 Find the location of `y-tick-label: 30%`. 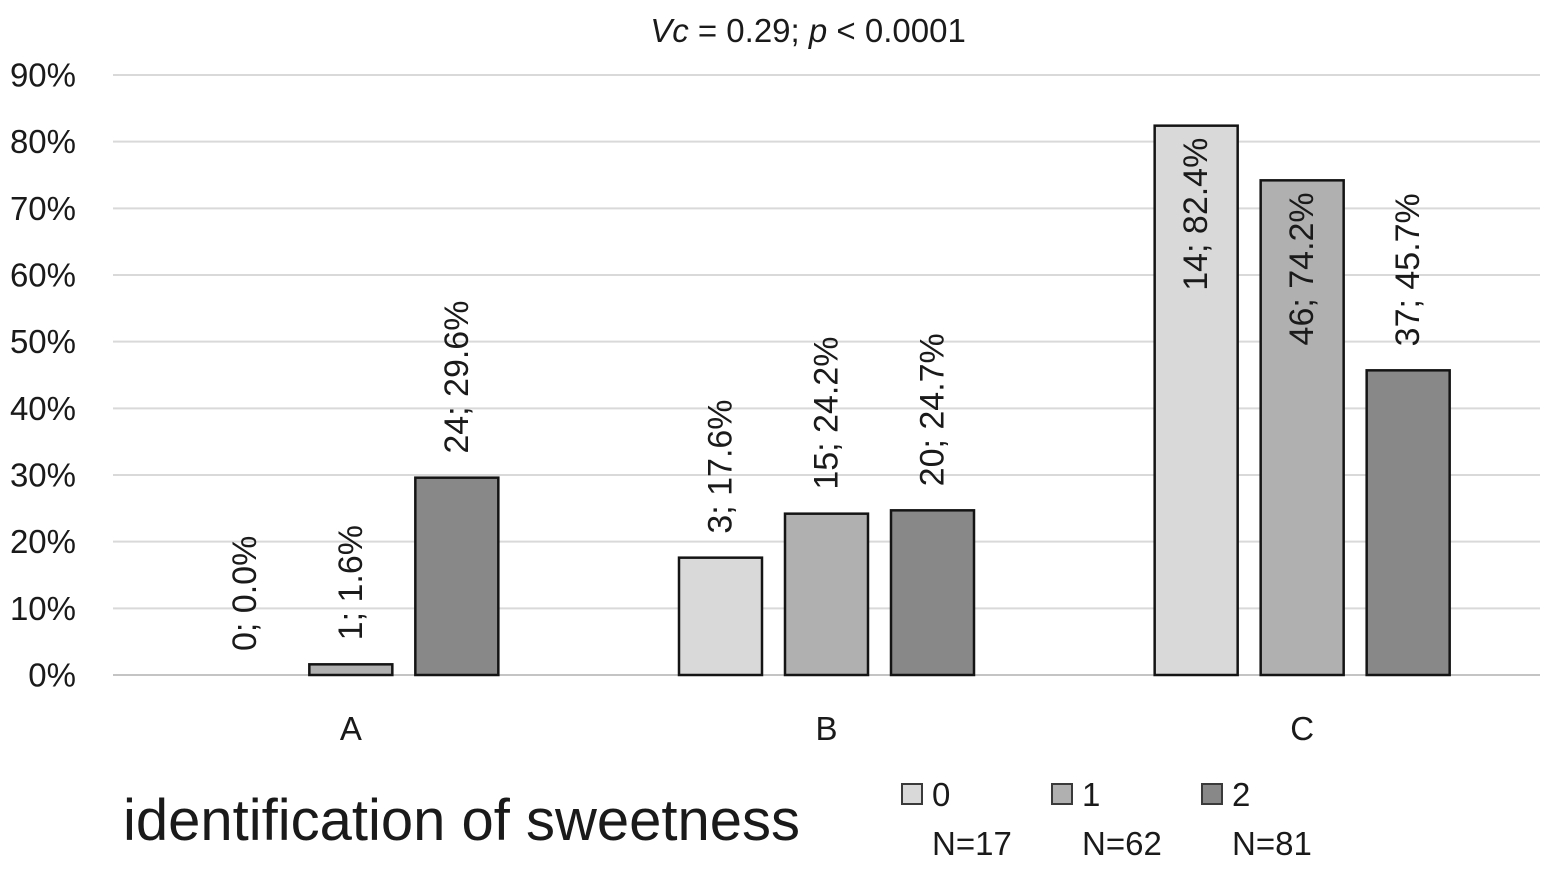

y-tick-label: 30% is located at coordinates (43, 475).